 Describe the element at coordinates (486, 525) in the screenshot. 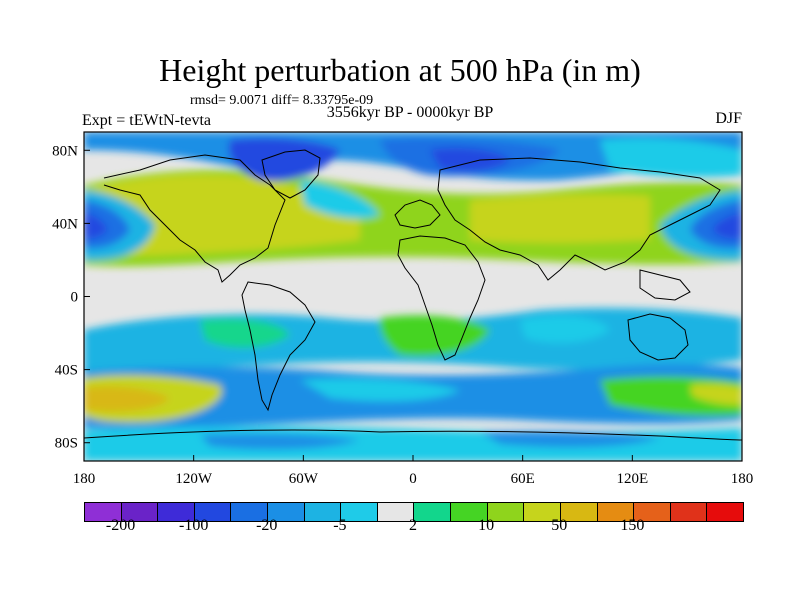

I see `colorbar-label: 10` at that location.